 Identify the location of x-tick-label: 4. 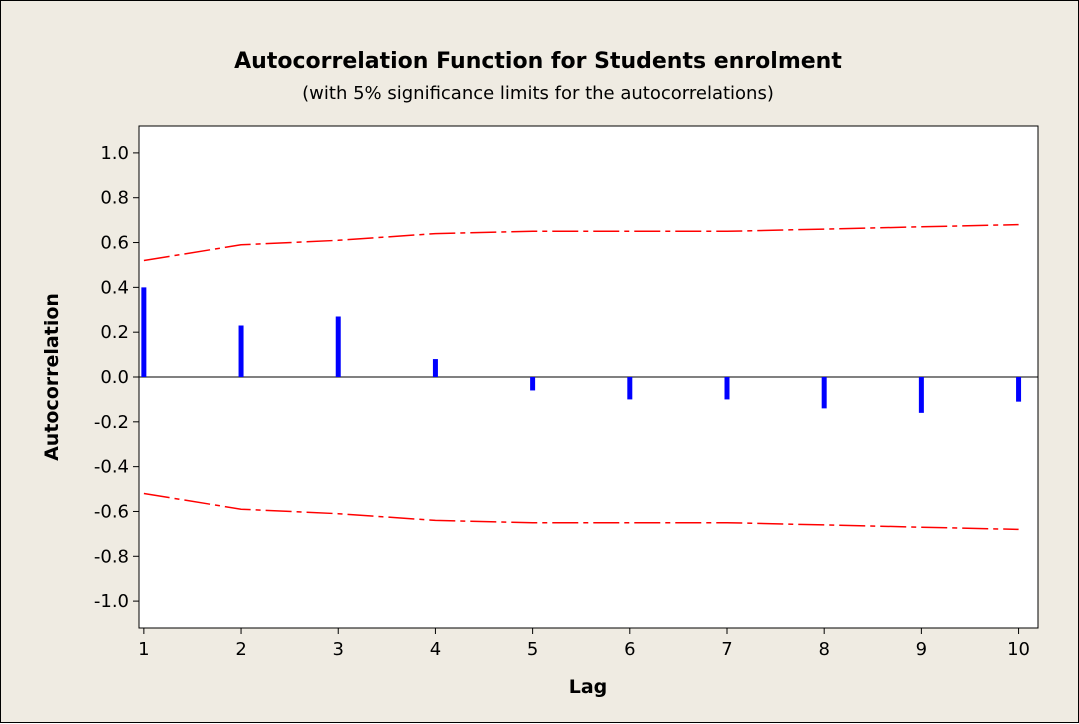
(435, 649).